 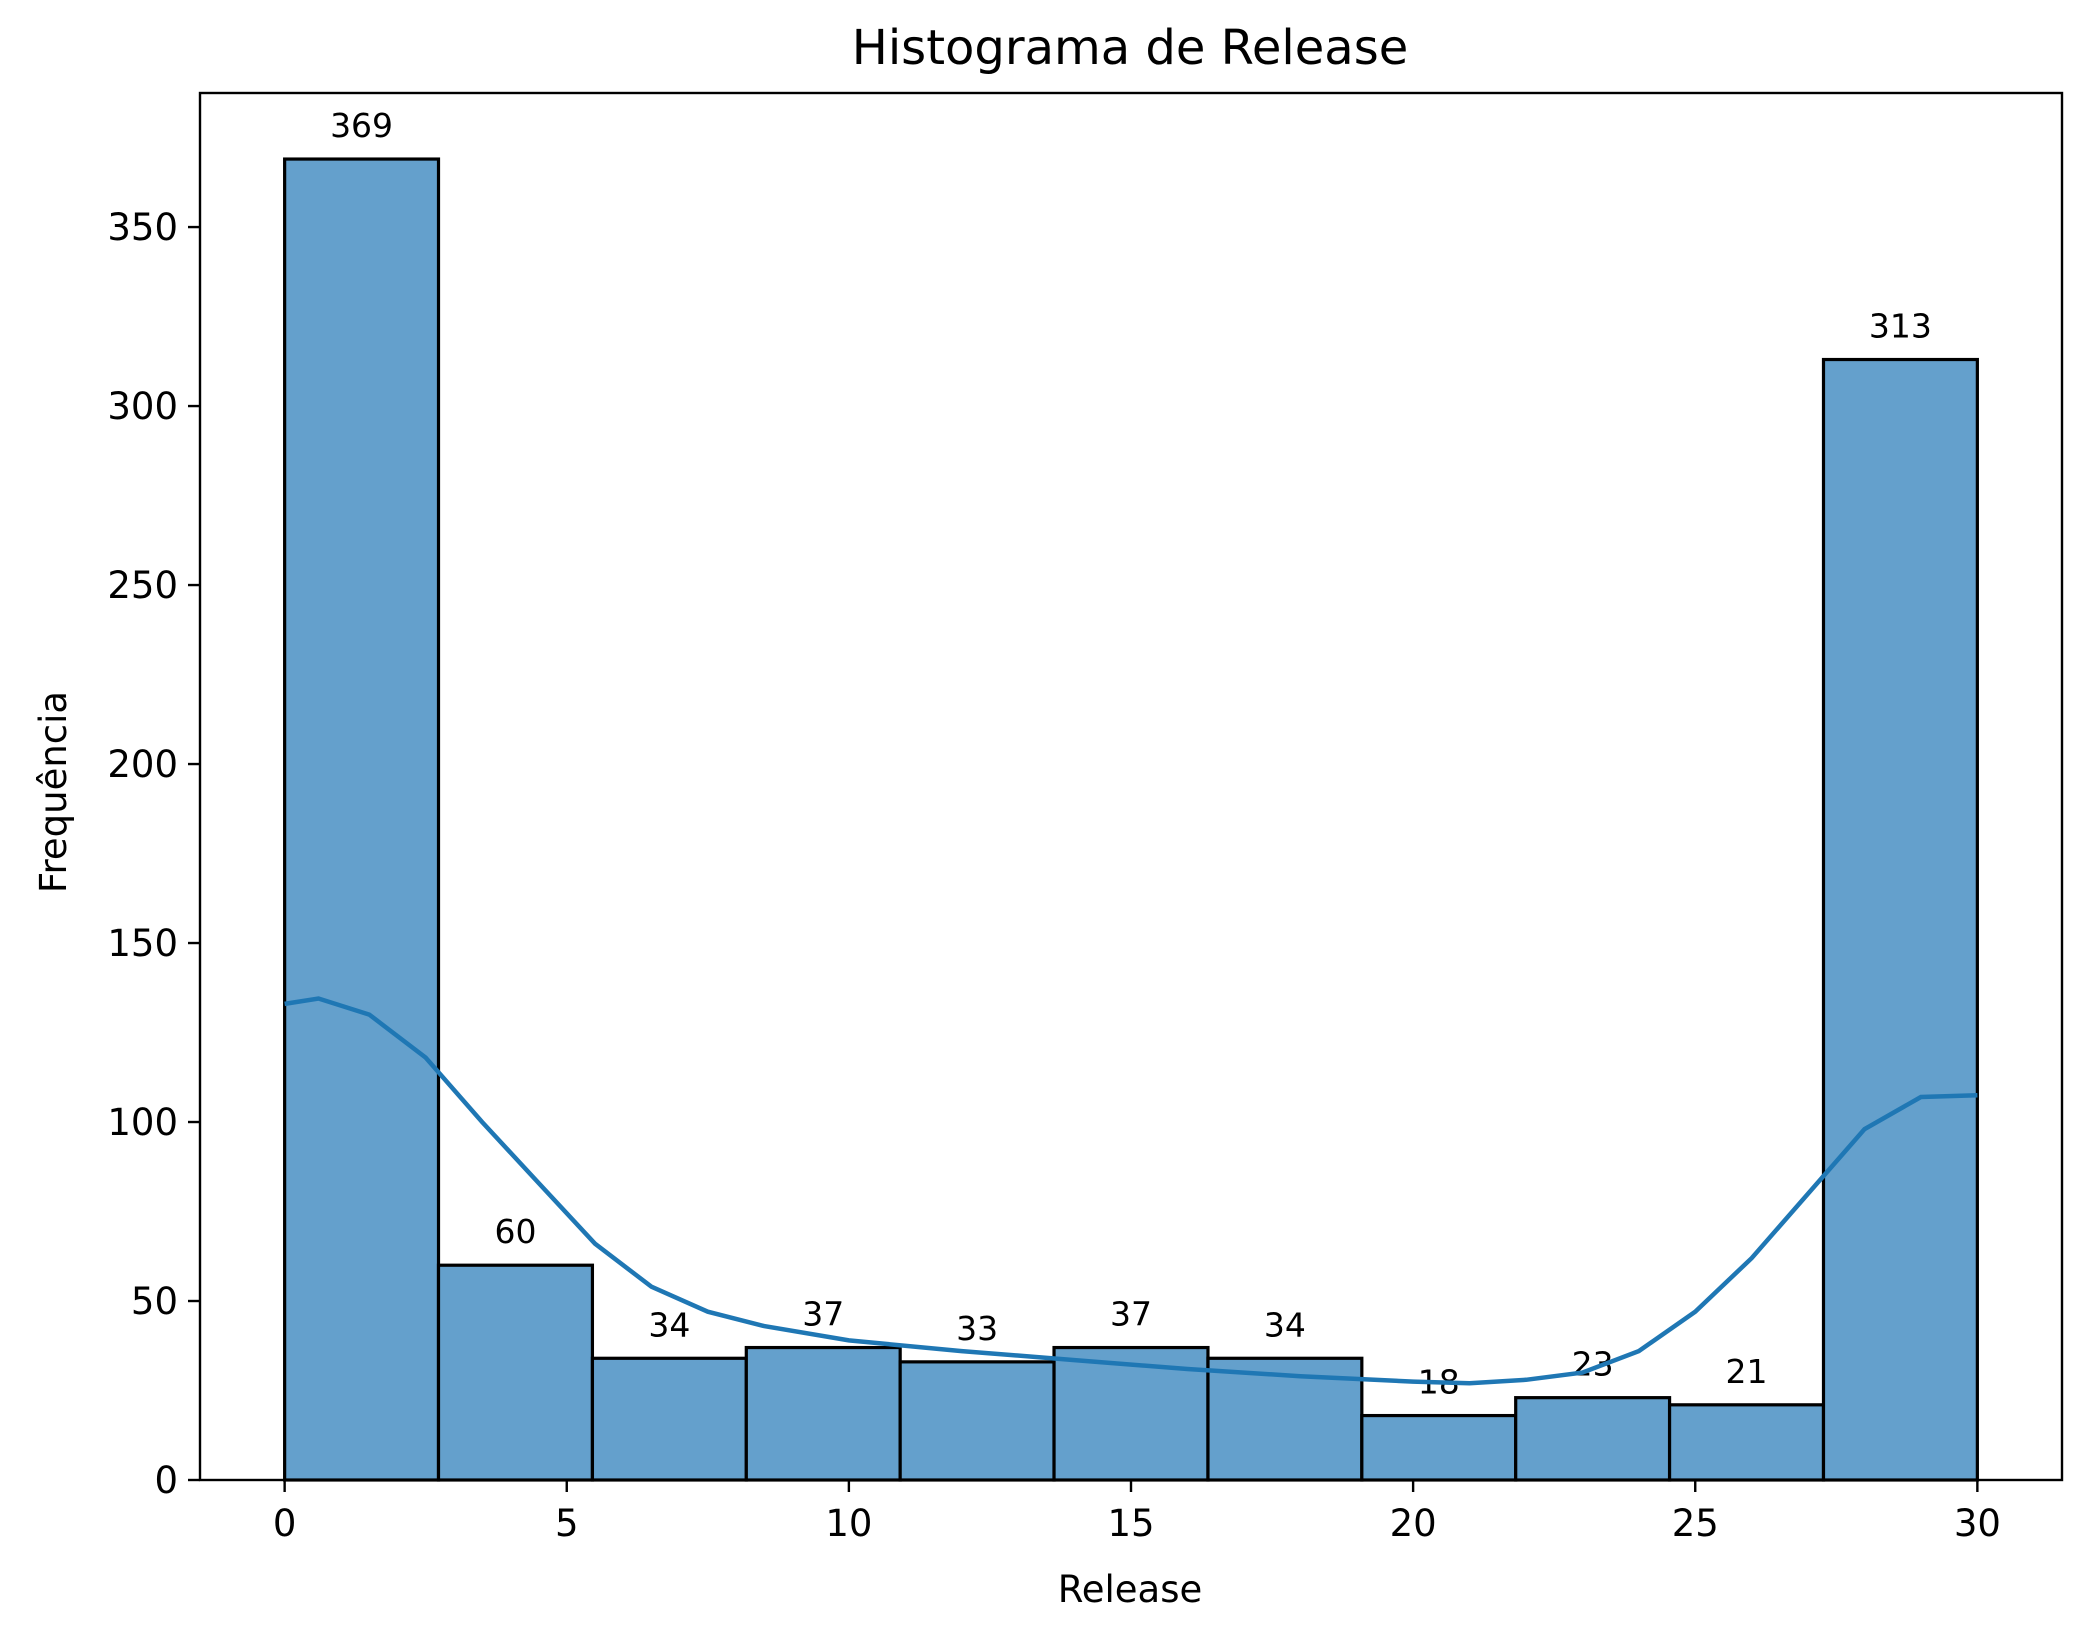 I want to click on y-axis-label: Frequência, so click(x=53, y=792).